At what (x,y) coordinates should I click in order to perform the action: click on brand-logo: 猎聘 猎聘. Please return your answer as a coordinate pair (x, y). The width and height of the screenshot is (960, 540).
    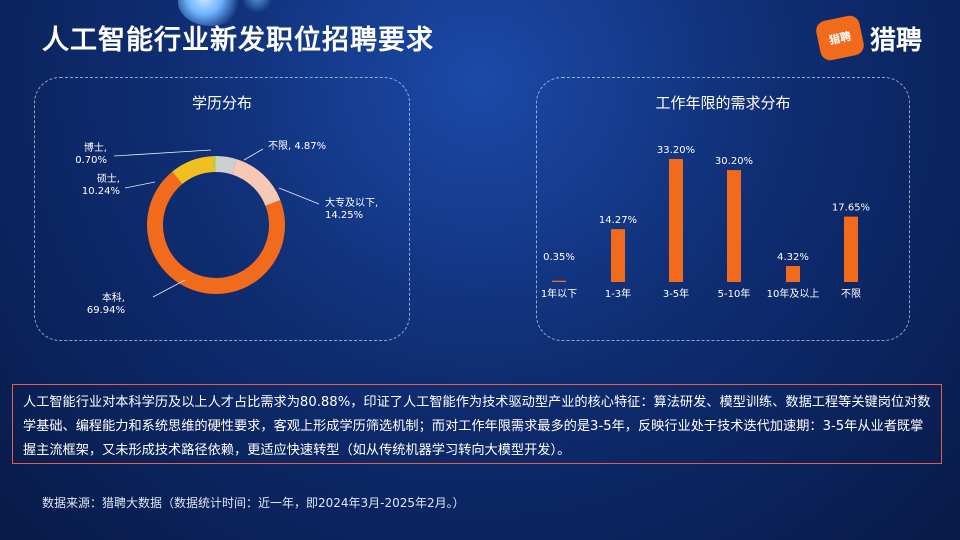
    Looking at the image, I should click on (868, 38).